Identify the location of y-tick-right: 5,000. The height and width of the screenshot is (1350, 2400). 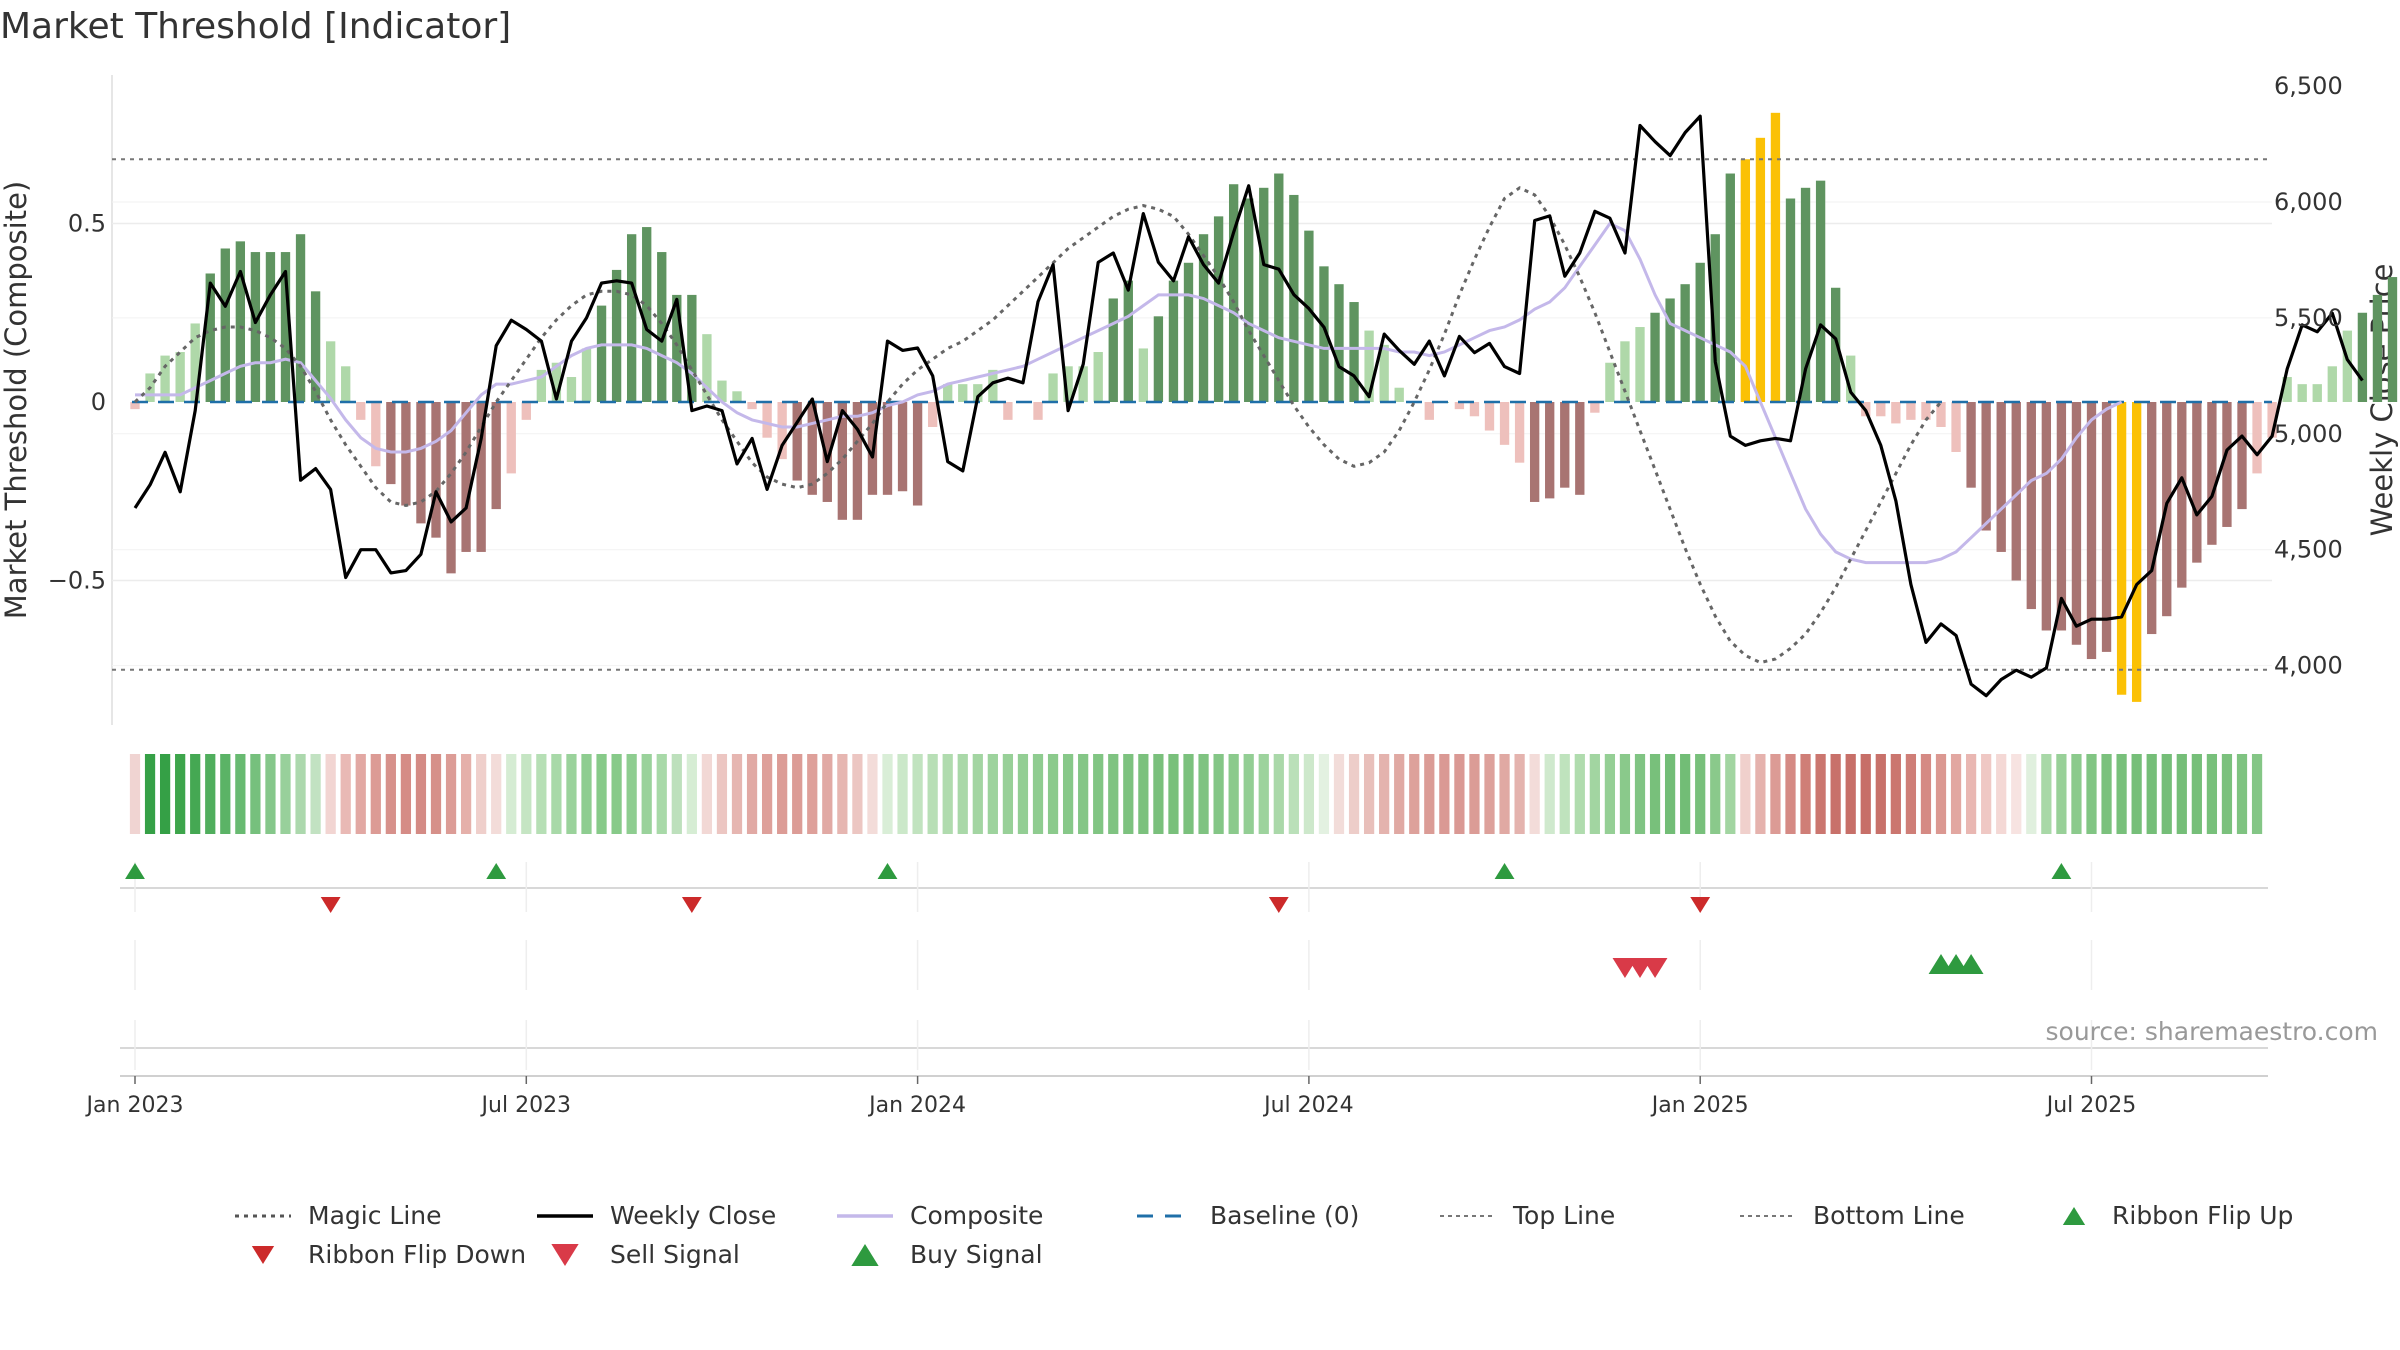
(2308, 434).